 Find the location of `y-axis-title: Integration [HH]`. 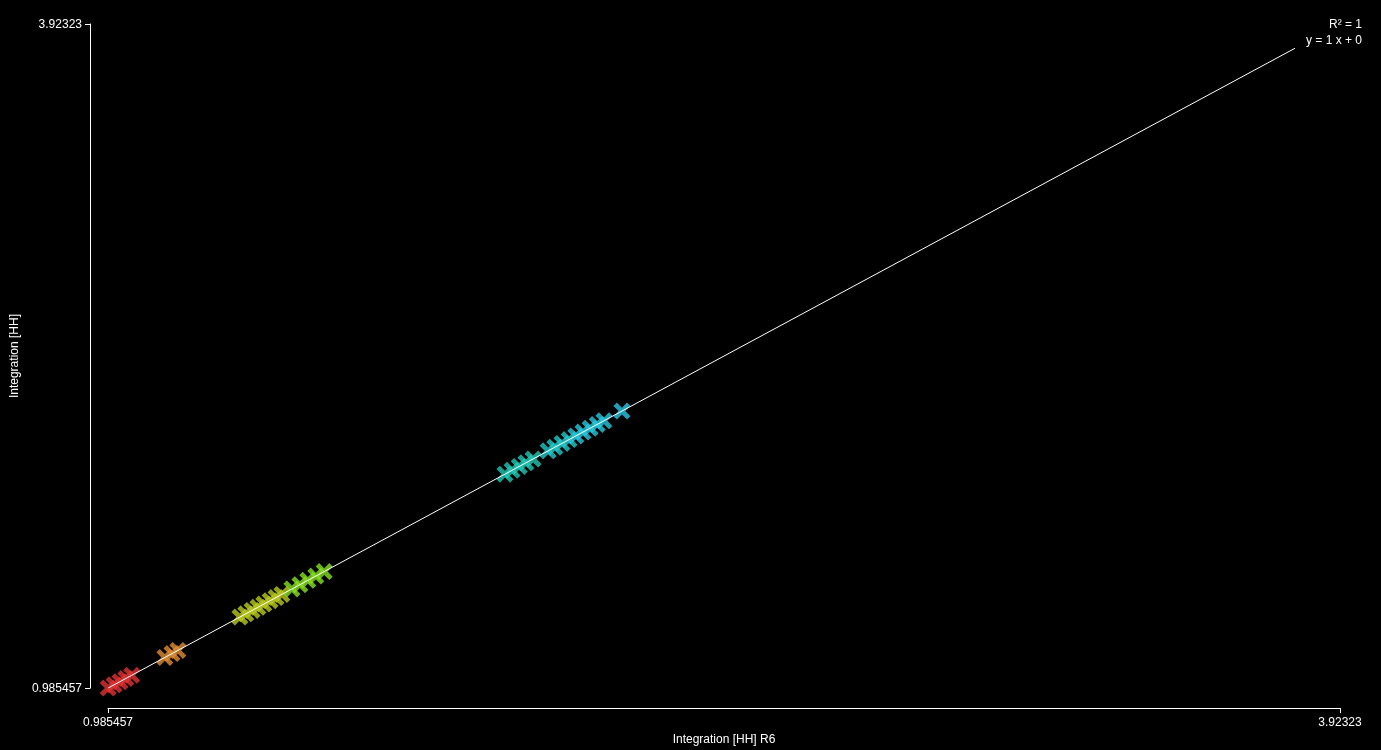

y-axis-title: Integration [HH] is located at coordinates (14, 356).